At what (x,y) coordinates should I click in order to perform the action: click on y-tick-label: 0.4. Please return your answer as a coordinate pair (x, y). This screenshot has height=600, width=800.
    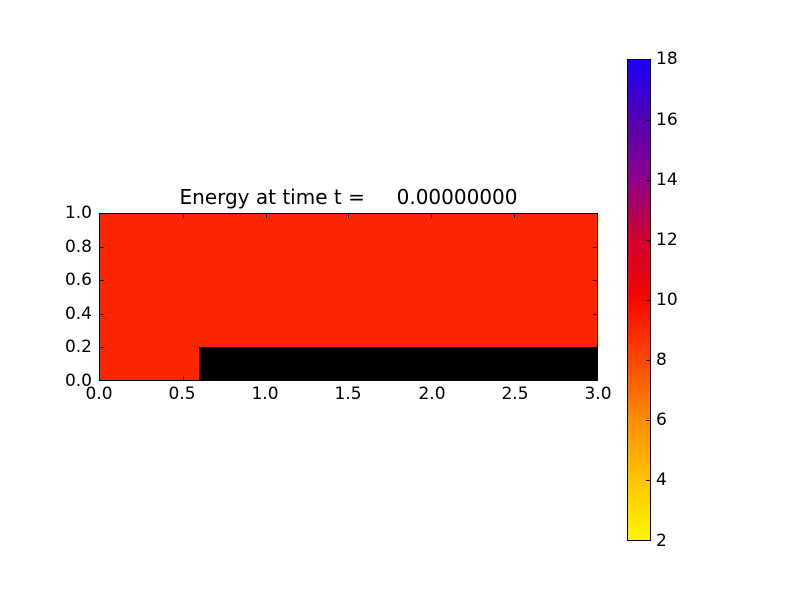
    Looking at the image, I should click on (78, 314).